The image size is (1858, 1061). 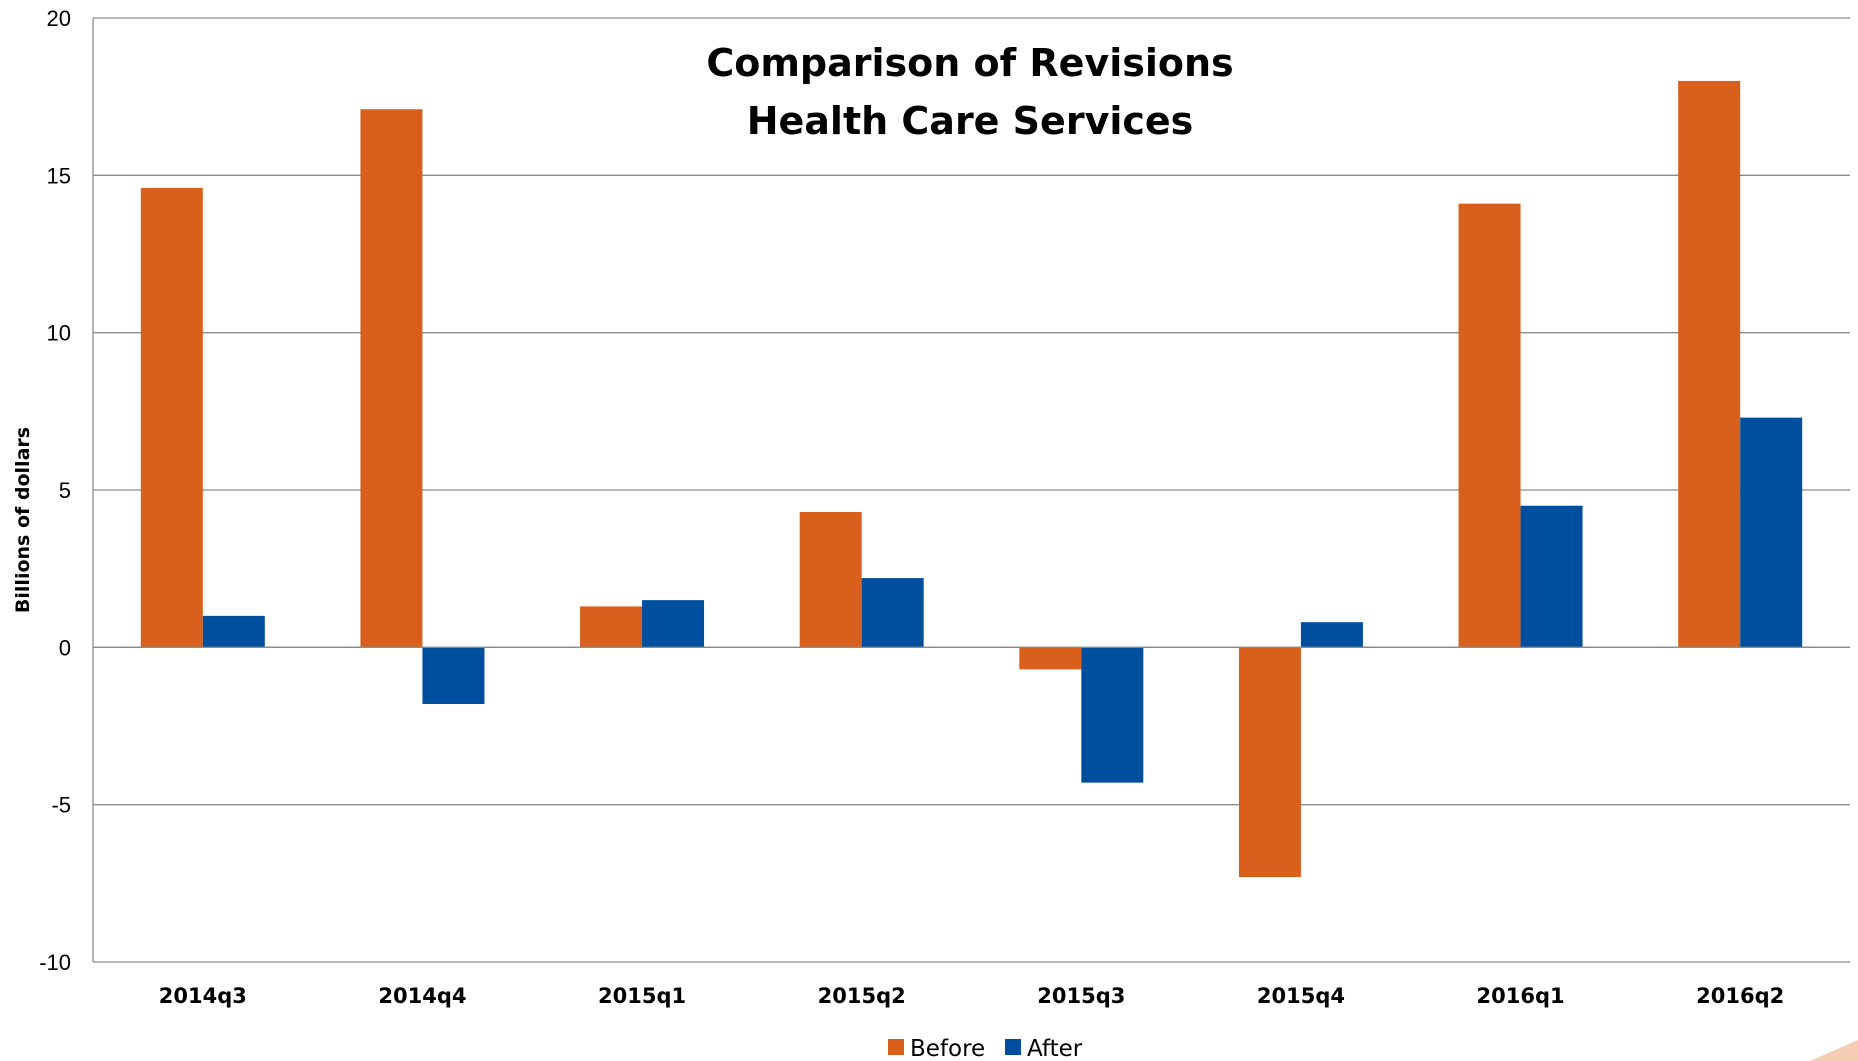 What do you see at coordinates (59, 18) in the screenshot?
I see `y-tick-label: 20` at bounding box center [59, 18].